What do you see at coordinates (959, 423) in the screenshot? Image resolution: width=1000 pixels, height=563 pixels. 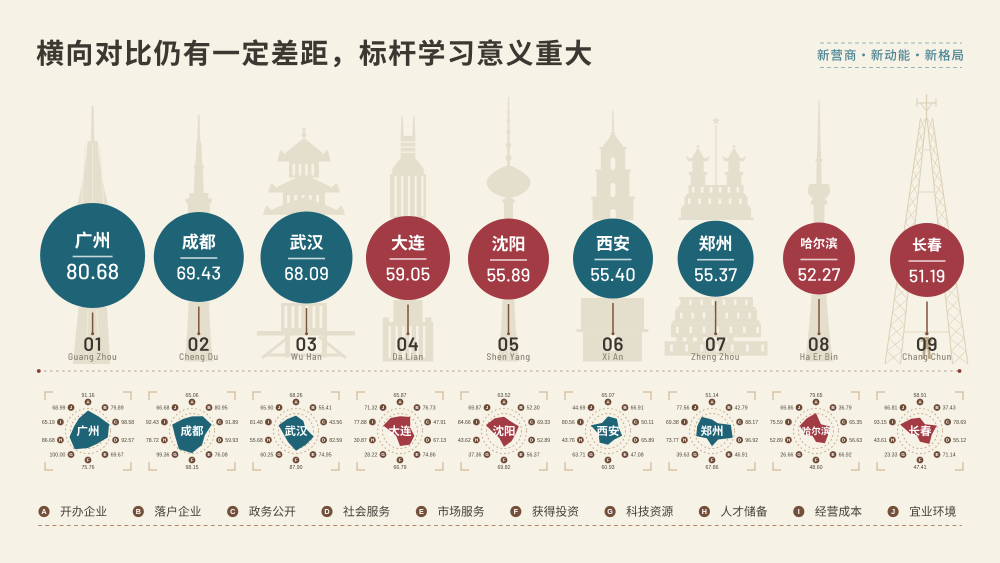 I see `svg-text: 78.69` at bounding box center [959, 423].